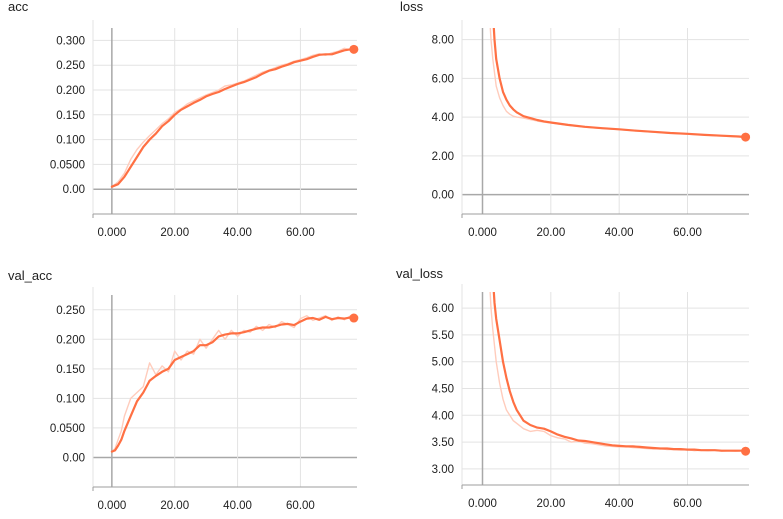 The height and width of the screenshot is (519, 783). I want to click on y-tick-label: 8.00, so click(443, 41).